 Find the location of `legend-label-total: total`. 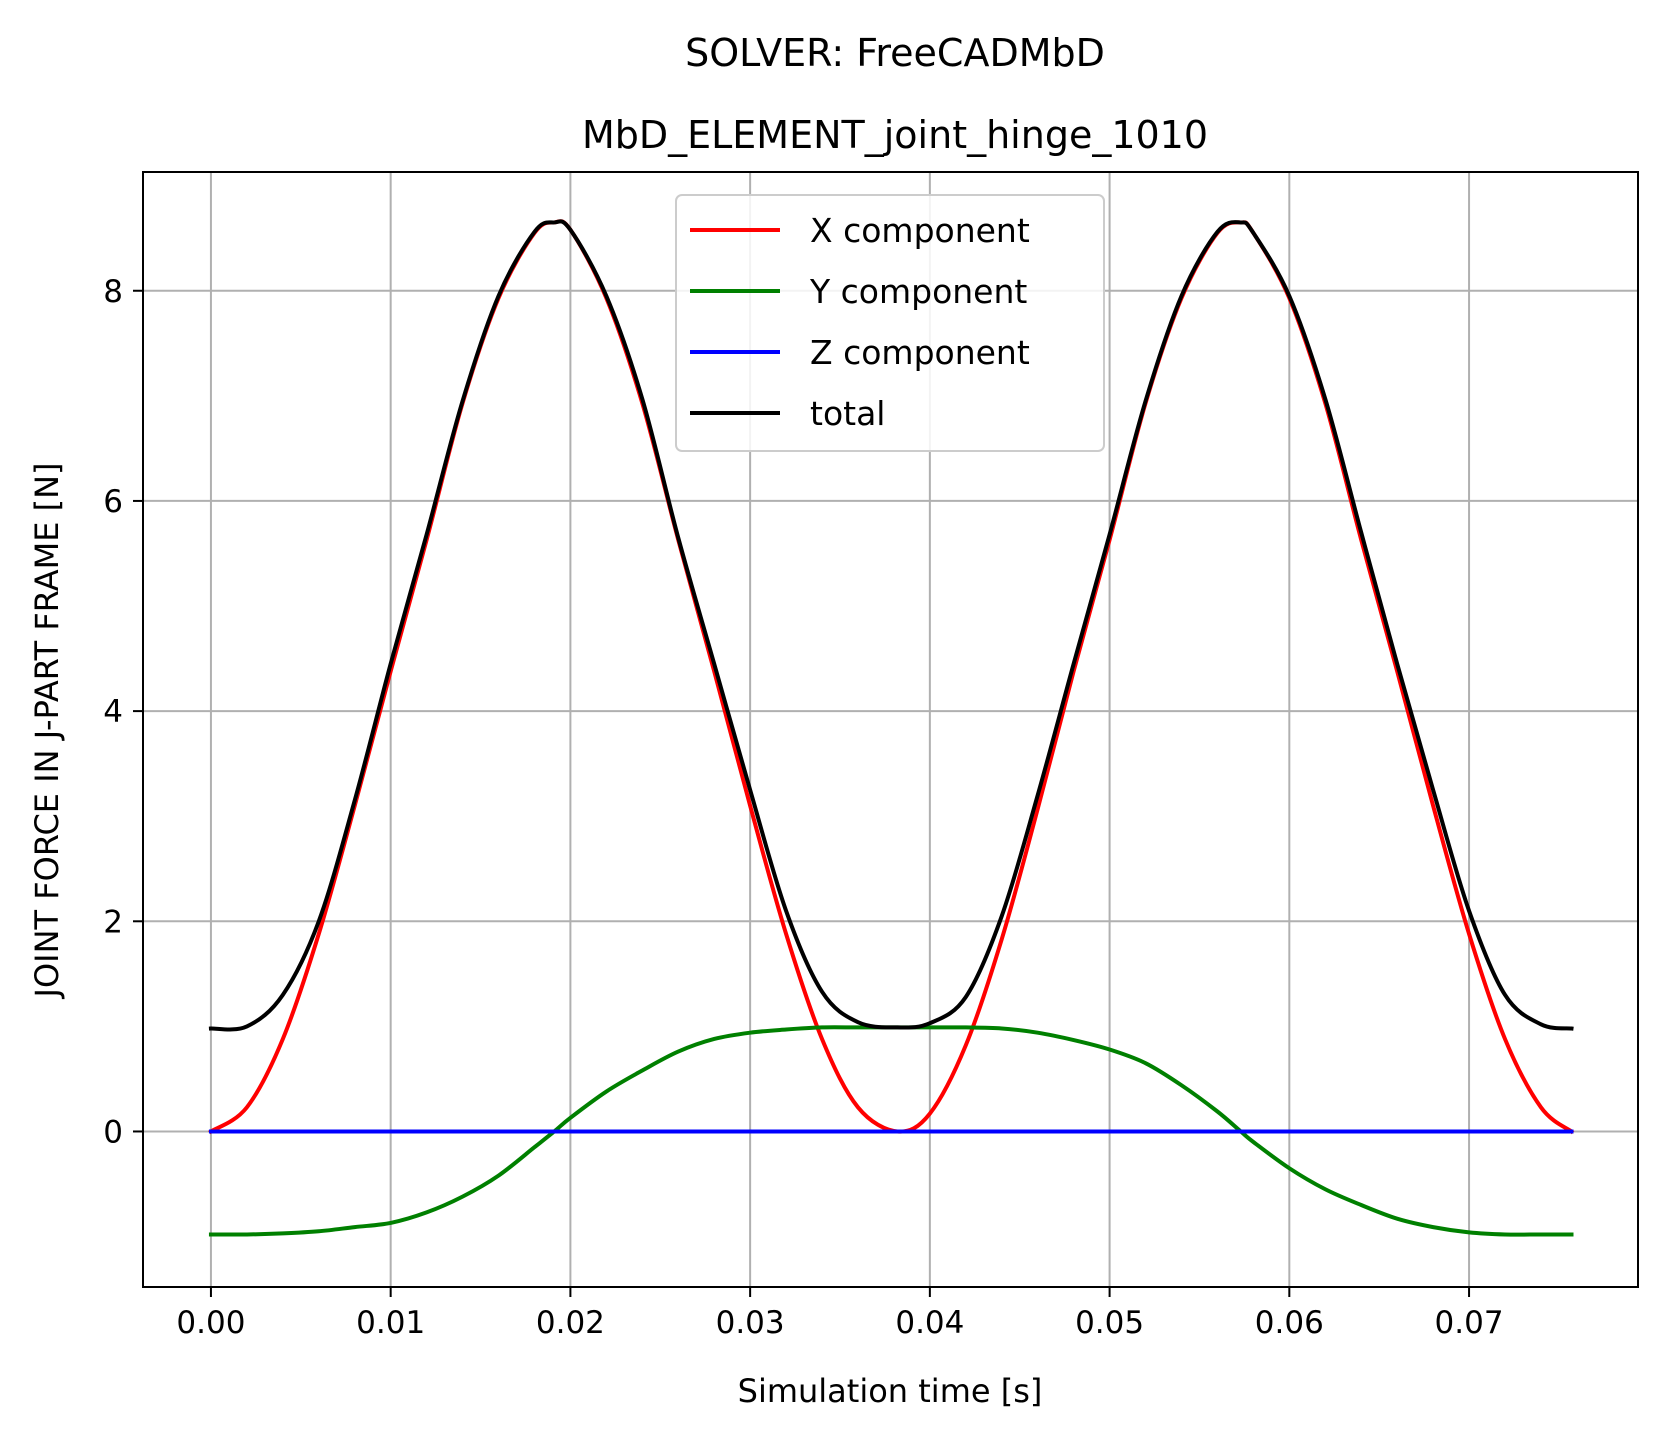

legend-label-total: total is located at coordinates (847, 413).